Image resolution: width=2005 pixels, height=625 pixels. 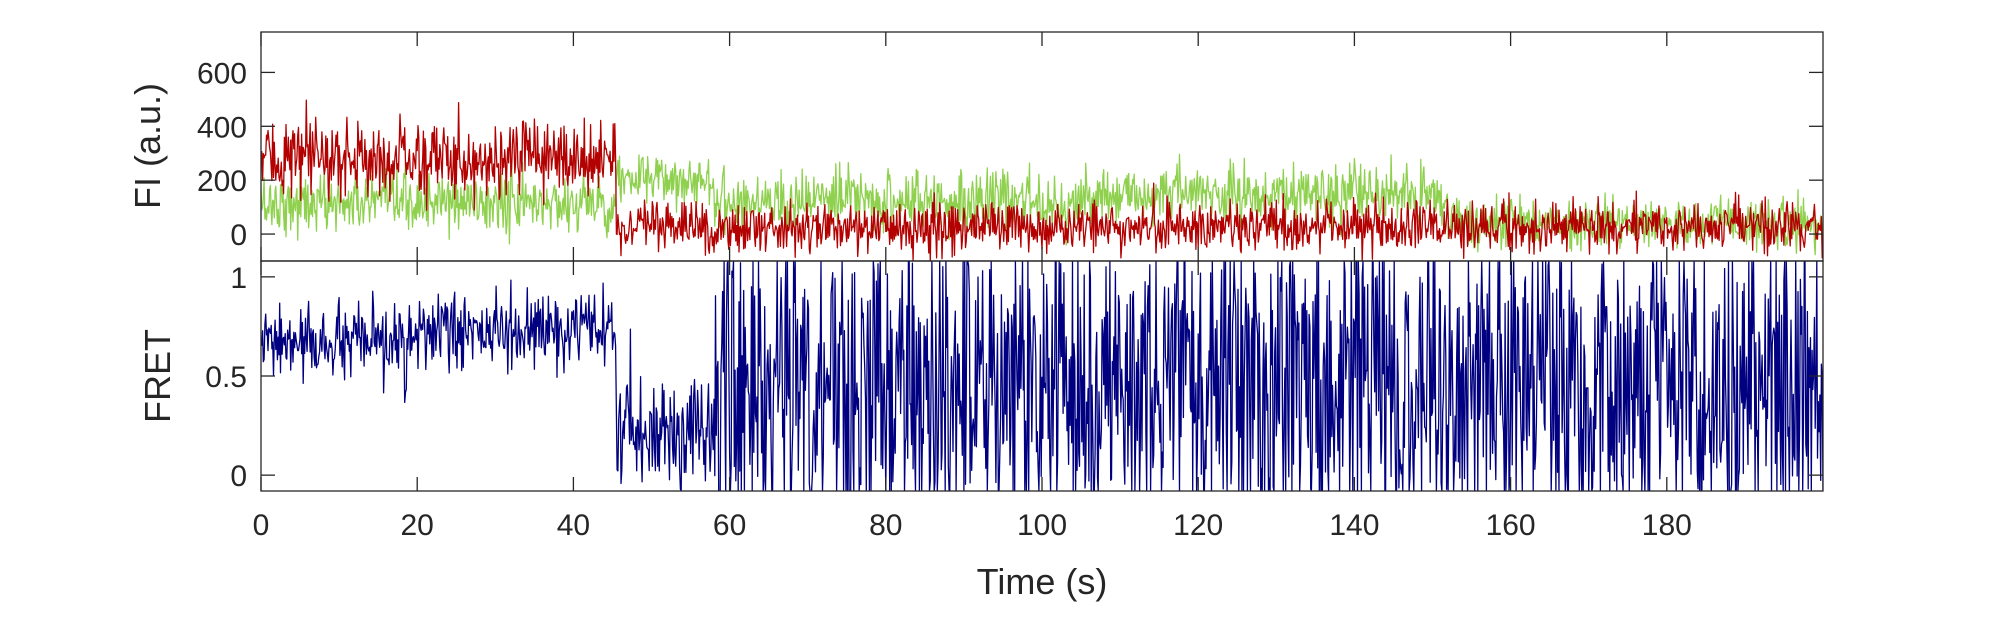 What do you see at coordinates (147, 146) in the screenshot?
I see `fluorescence-y-axis-label: FI (a.u.)` at bounding box center [147, 146].